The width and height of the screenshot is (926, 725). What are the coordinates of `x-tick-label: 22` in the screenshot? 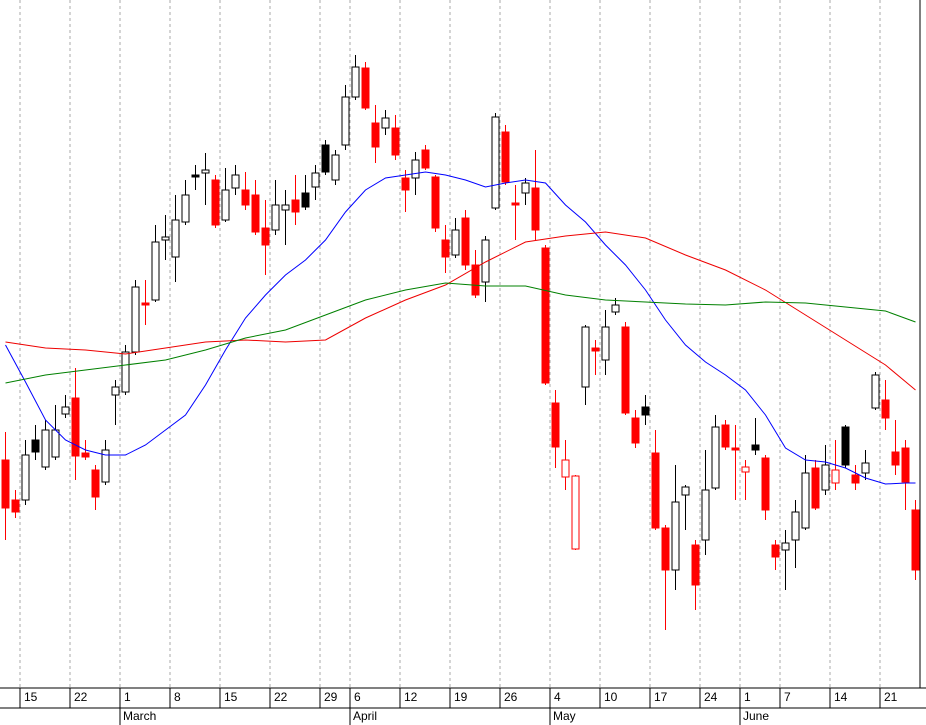 It's located at (281, 697).